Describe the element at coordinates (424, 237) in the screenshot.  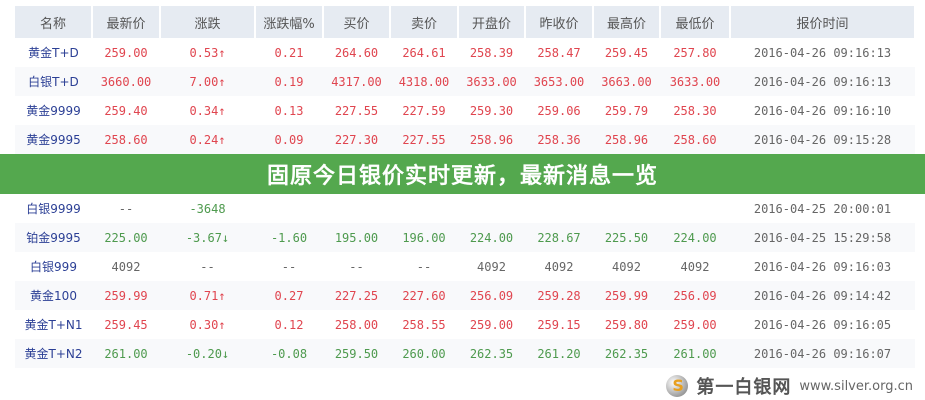
I see `price-cell: 196.00` at that location.